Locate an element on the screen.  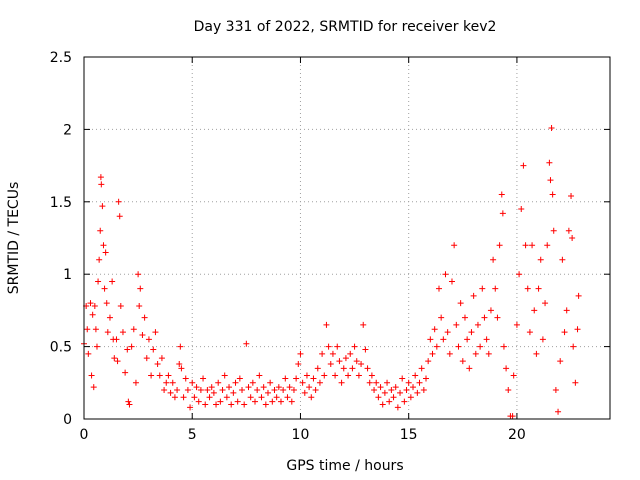
y-tick-label: 0.5 is located at coordinates (61, 348).